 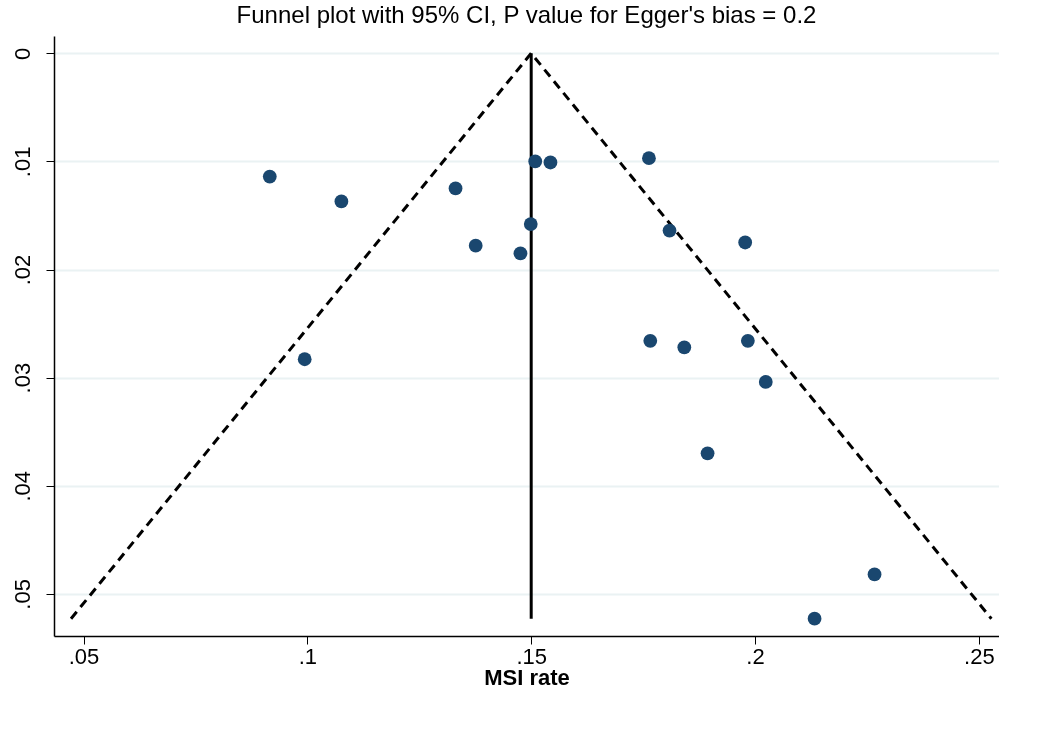 What do you see at coordinates (979, 656) in the screenshot?
I see `x-tick-label: .25` at bounding box center [979, 656].